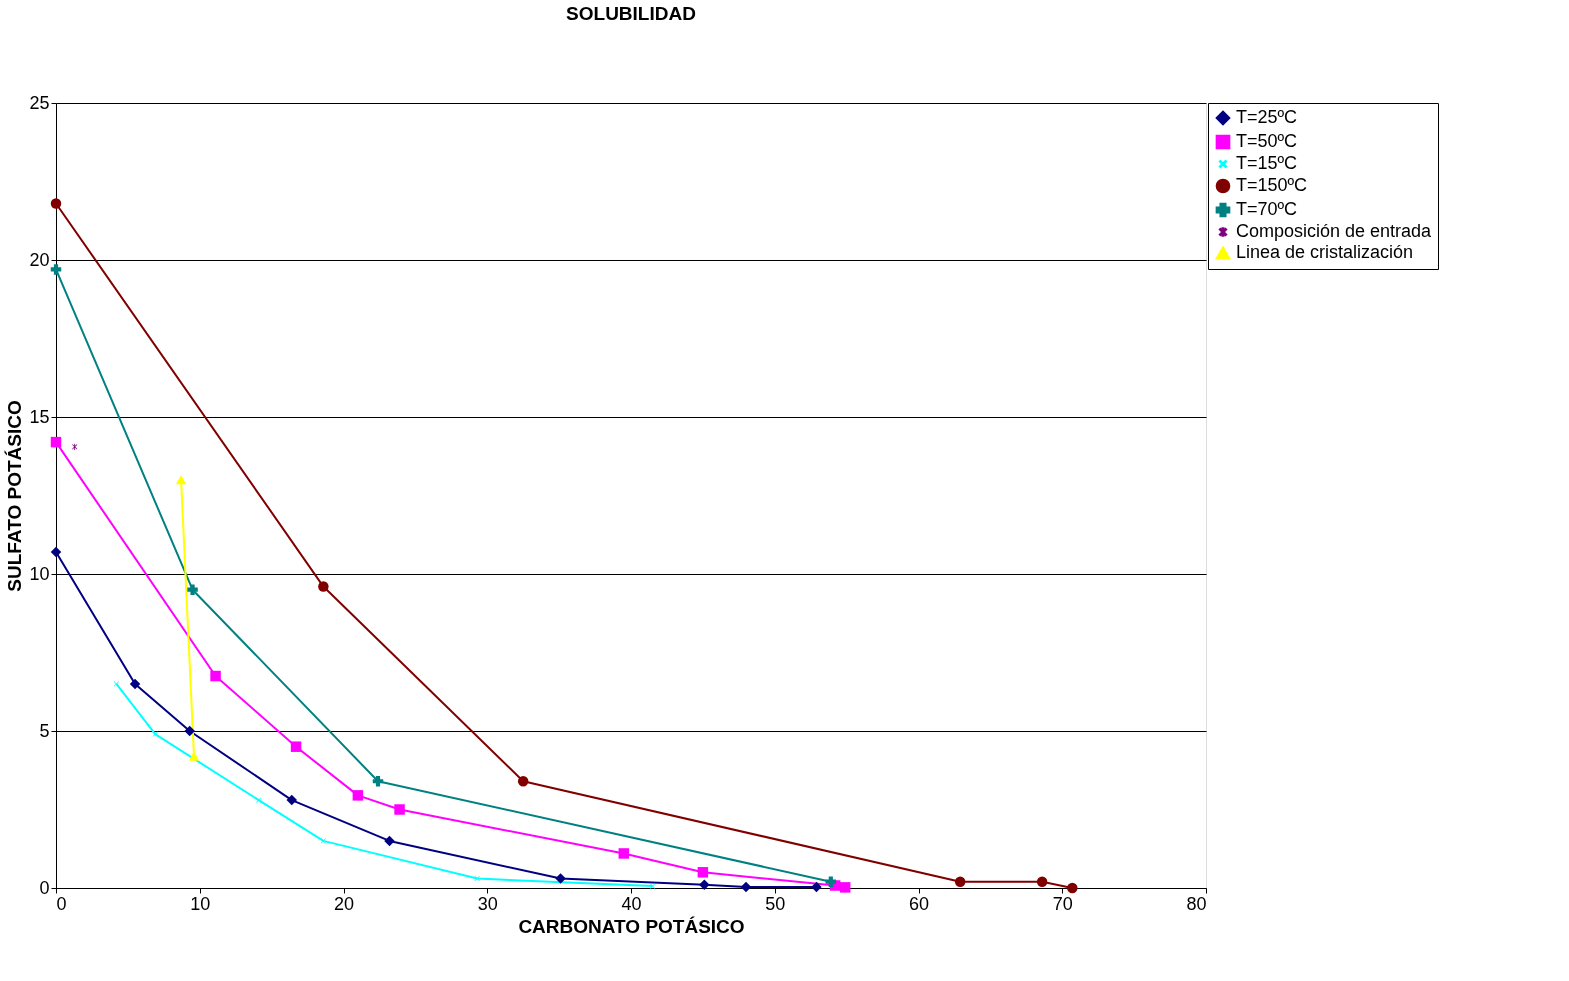 The height and width of the screenshot is (981, 1569). Describe the element at coordinates (1267, 209) in the screenshot. I see `legend-label: T=70ºC` at that location.